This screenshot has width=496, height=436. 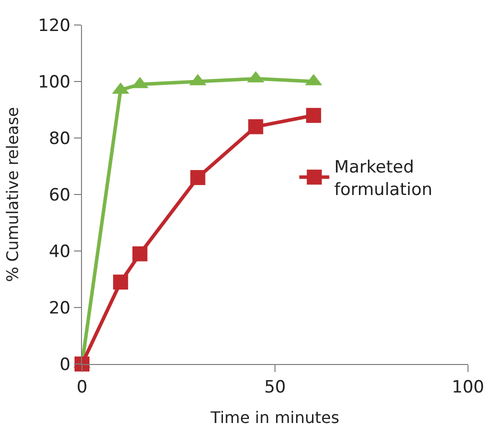 What do you see at coordinates (275, 388) in the screenshot?
I see `x-tick-label: 50` at bounding box center [275, 388].